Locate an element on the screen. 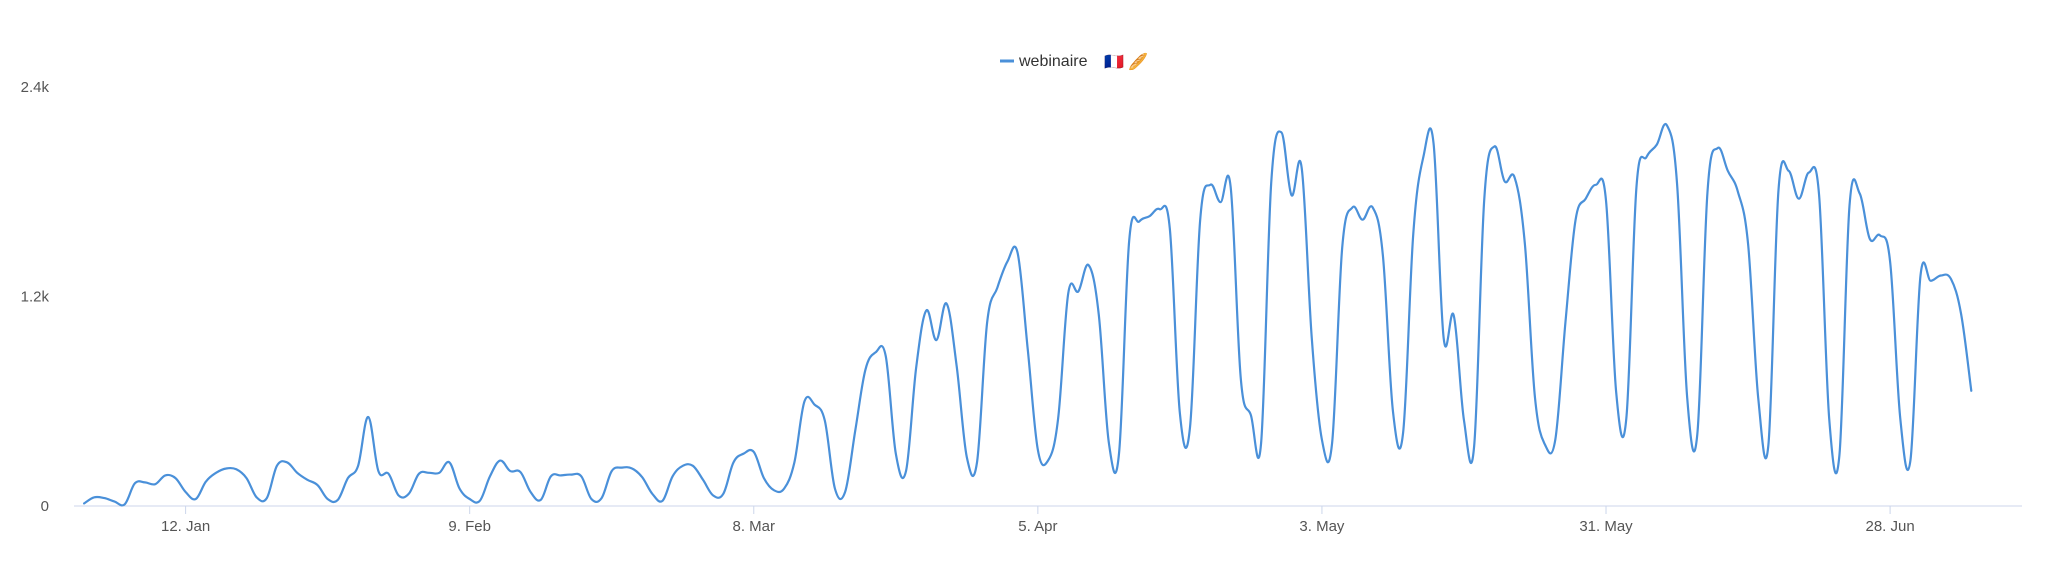 Image resolution: width=2048 pixels, height=587 pixels. x-tick-label: 9. Feb is located at coordinates (469, 526).